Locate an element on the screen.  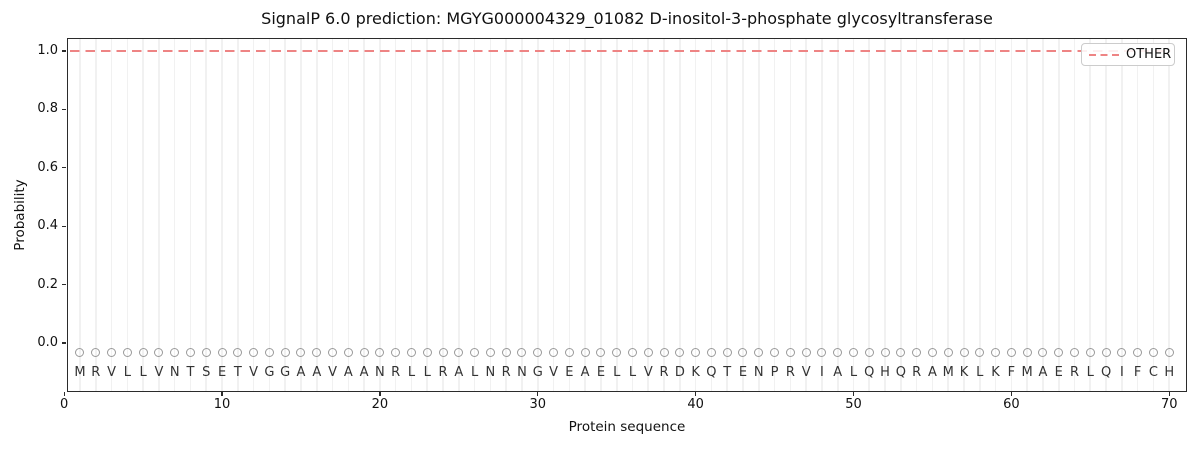
x-tick-label: 60 is located at coordinates (1011, 404).